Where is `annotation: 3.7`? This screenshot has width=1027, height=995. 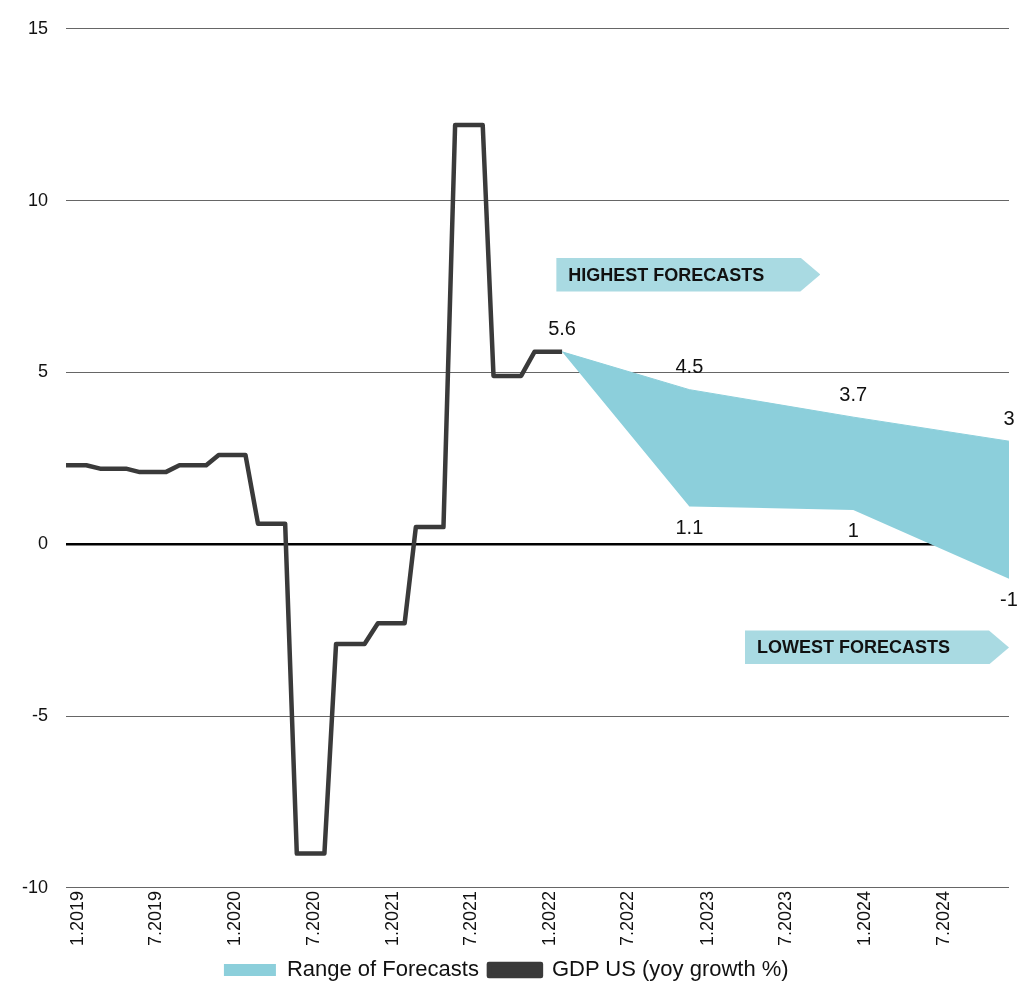 annotation: 3.7 is located at coordinates (853, 393).